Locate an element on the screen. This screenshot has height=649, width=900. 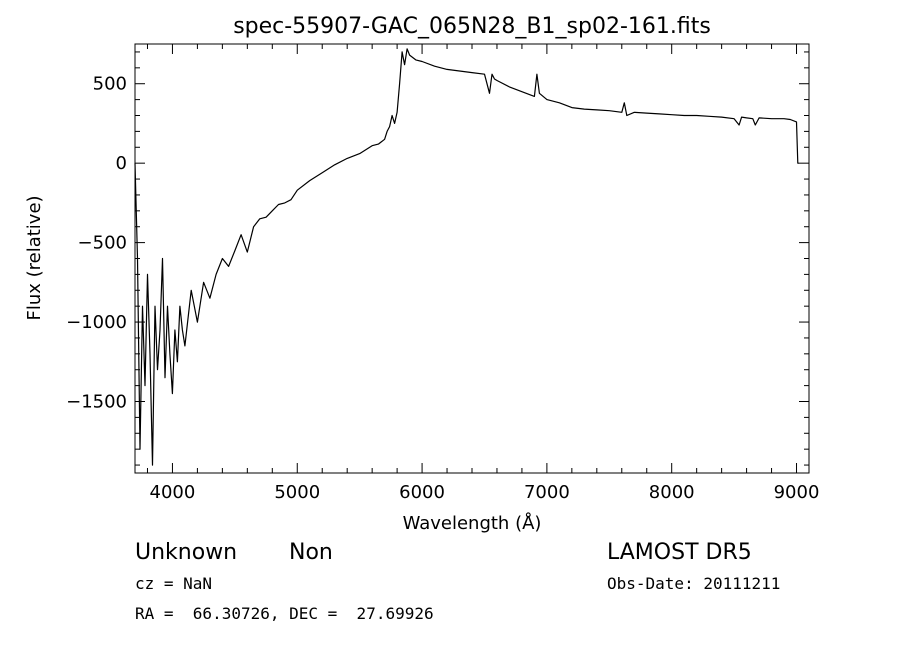
y-tick-label: −1500 is located at coordinates (96, 402).